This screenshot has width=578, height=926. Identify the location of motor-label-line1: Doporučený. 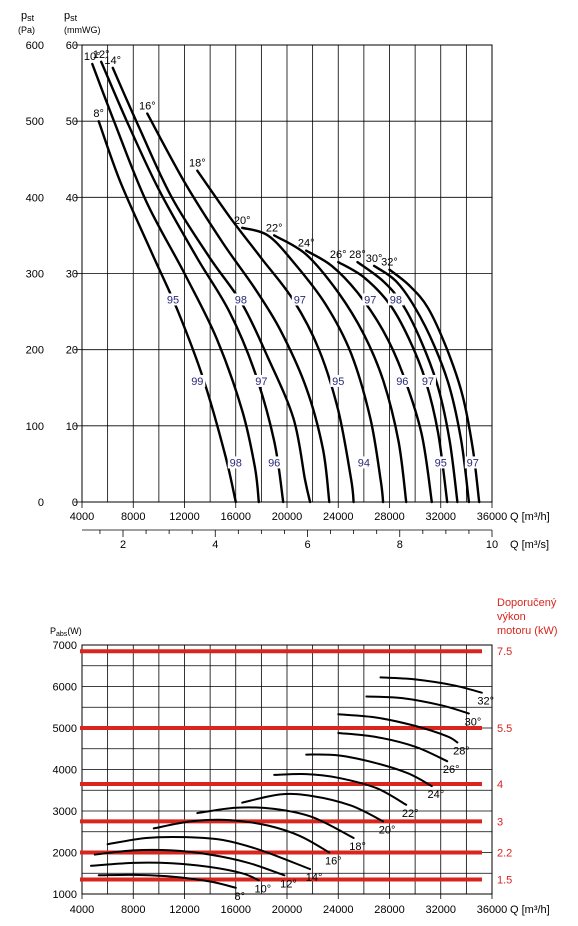
(527, 603).